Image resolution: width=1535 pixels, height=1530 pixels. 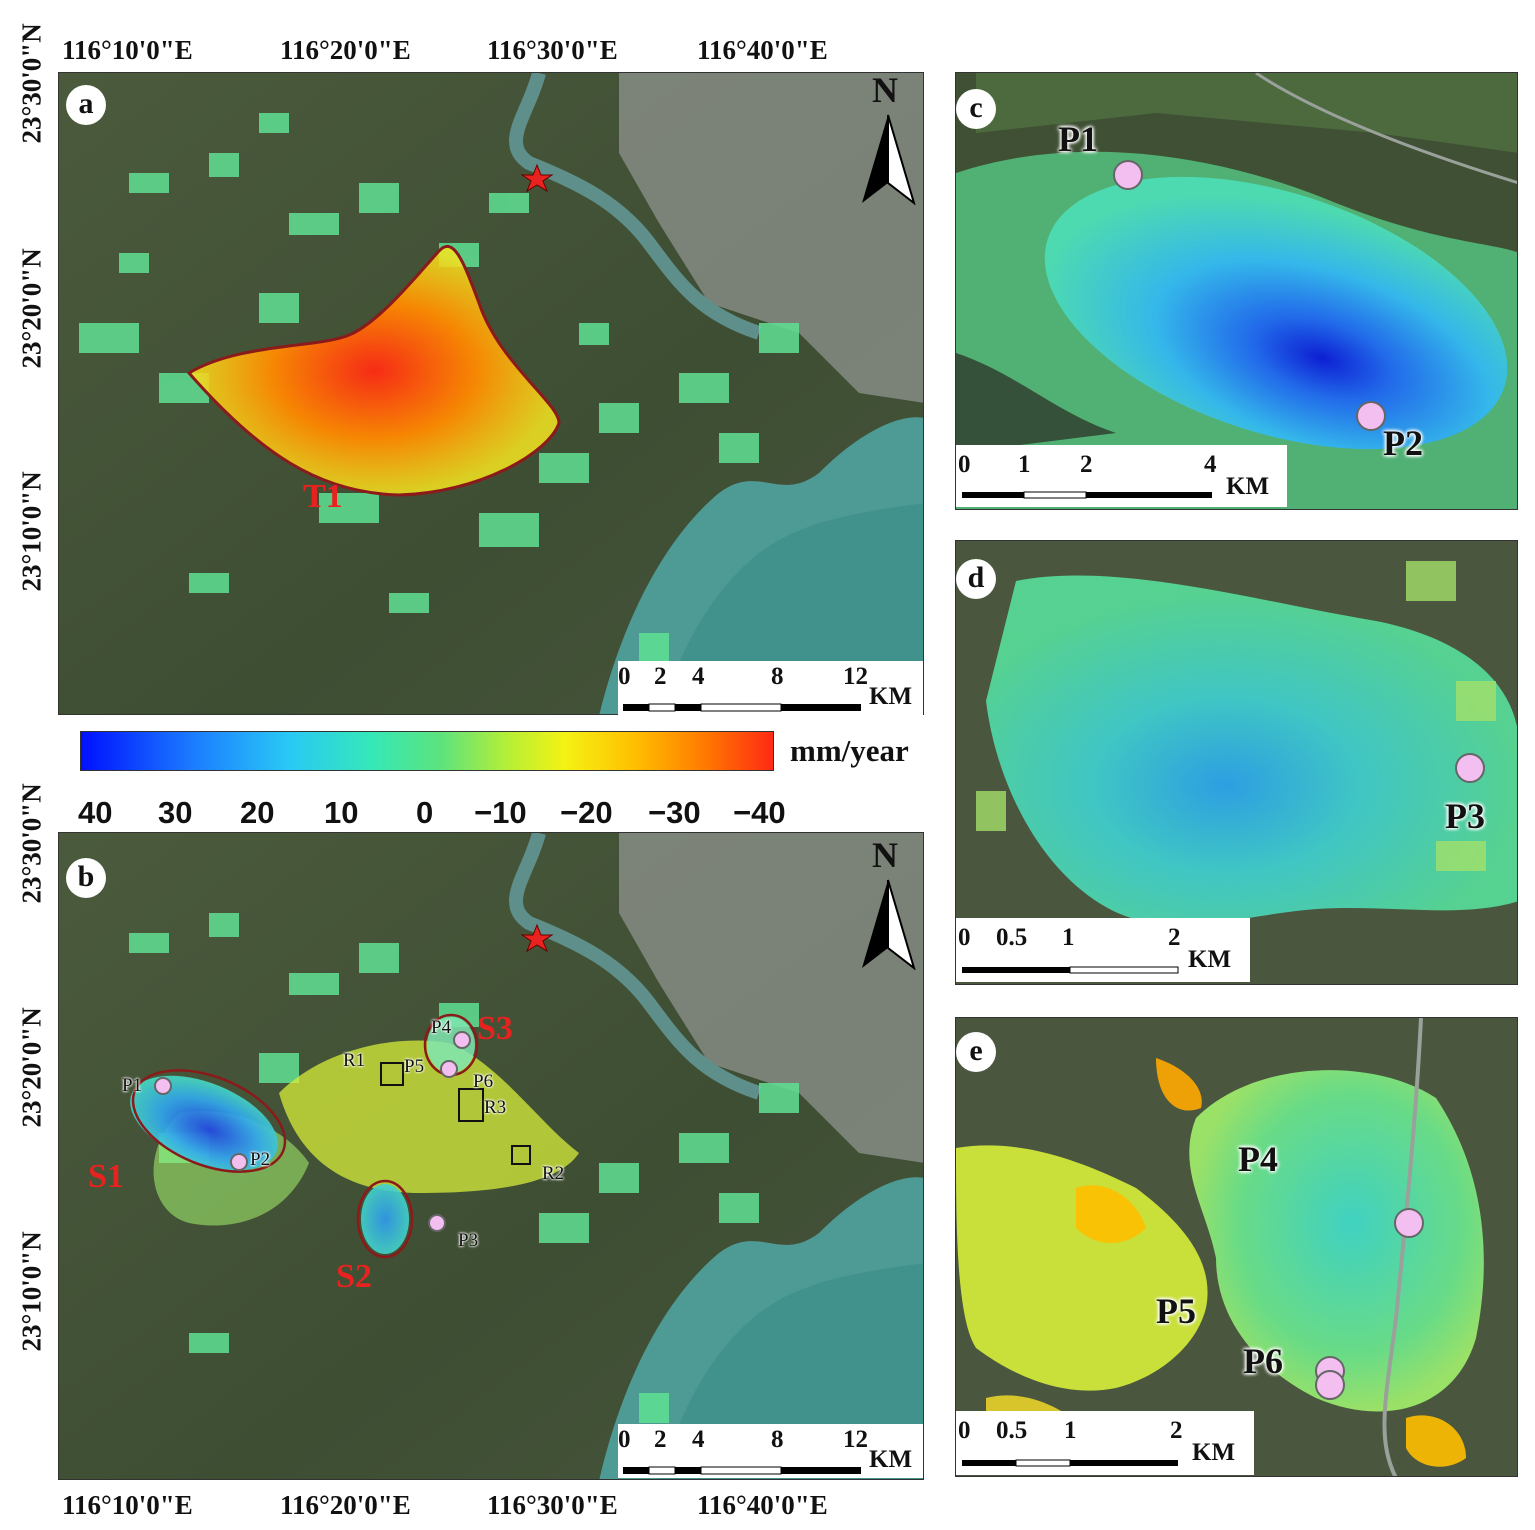 I want to click on scale-d-0: 0, so click(x=964, y=937).